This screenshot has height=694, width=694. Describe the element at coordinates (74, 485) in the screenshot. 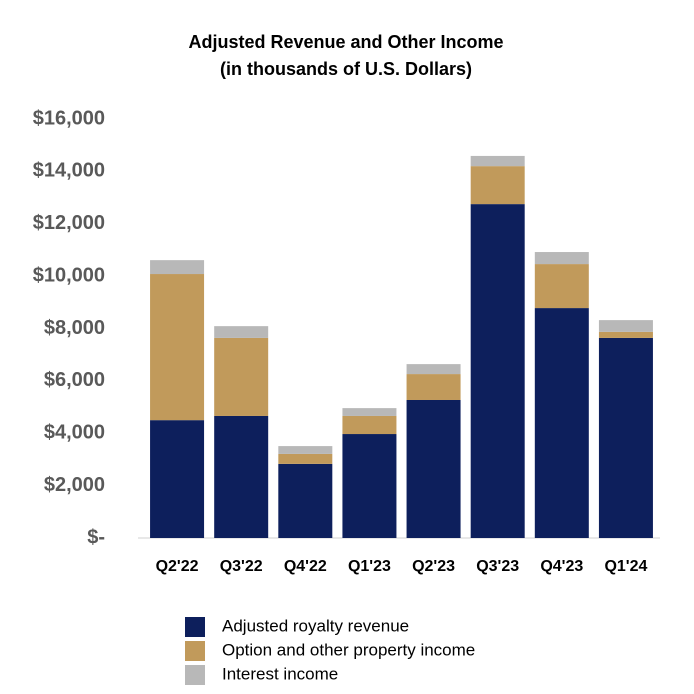

I see `y-tick-label: $2,000` at that location.